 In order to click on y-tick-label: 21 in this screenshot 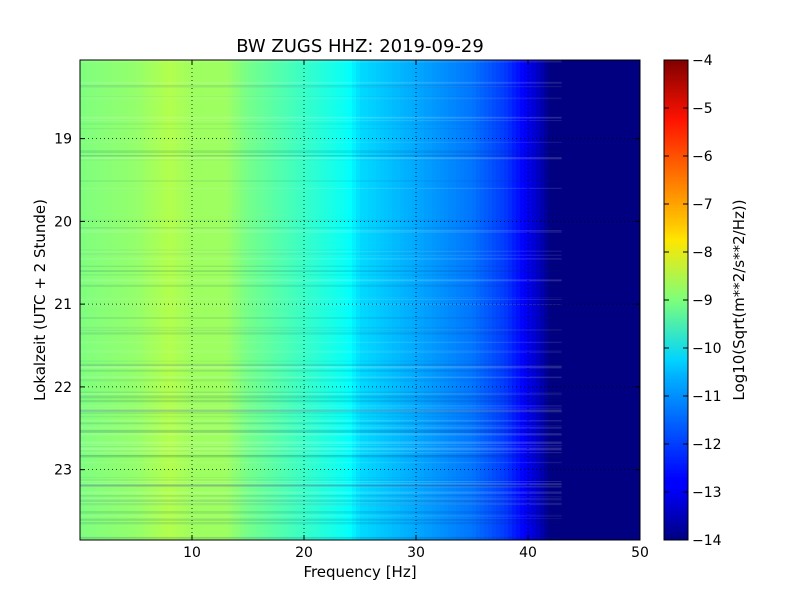, I will do `click(63, 305)`.